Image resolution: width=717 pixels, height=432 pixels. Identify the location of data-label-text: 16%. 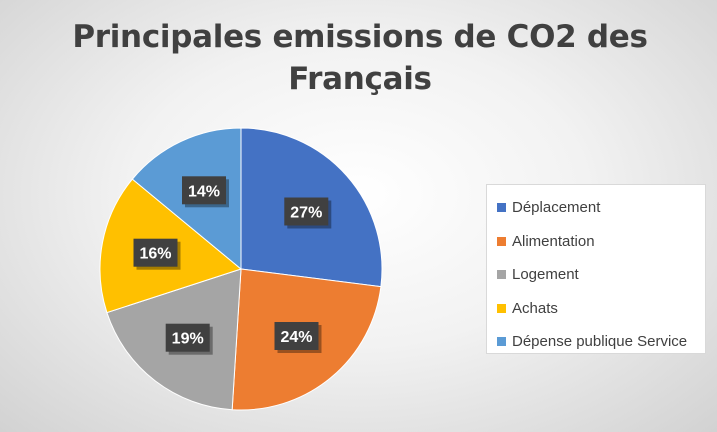
(155, 254).